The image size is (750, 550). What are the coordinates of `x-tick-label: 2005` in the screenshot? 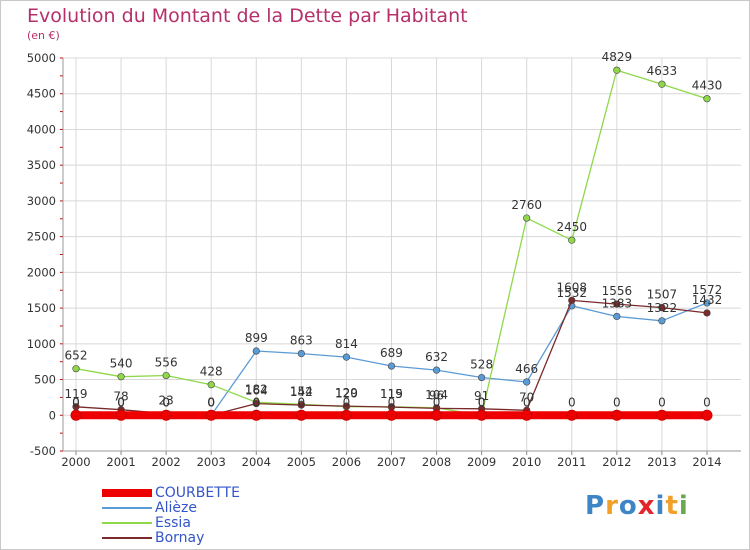 It's located at (301, 462).